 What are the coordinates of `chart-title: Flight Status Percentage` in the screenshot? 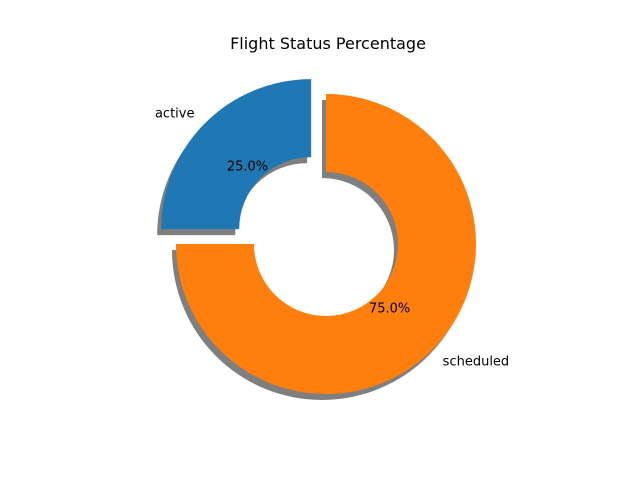 It's located at (328, 43).